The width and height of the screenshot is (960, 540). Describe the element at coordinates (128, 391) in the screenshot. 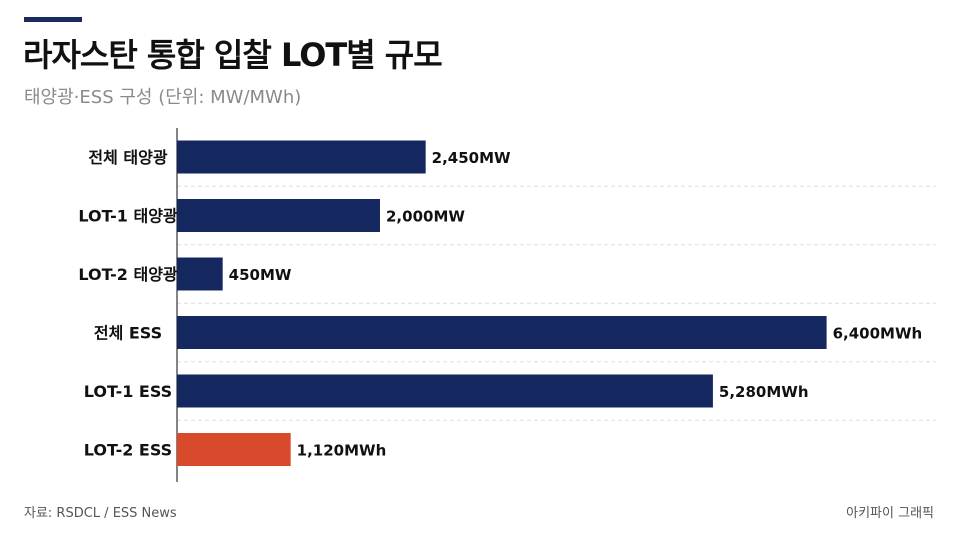

I see `category-label: LOT-1 ESS` at that location.